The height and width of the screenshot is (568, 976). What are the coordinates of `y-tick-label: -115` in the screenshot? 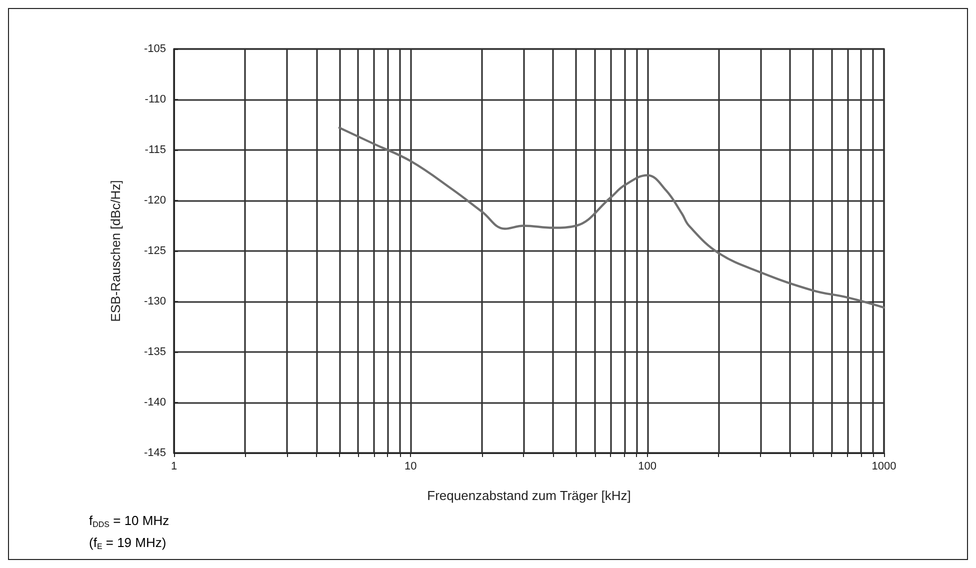 It's located at (155, 150).